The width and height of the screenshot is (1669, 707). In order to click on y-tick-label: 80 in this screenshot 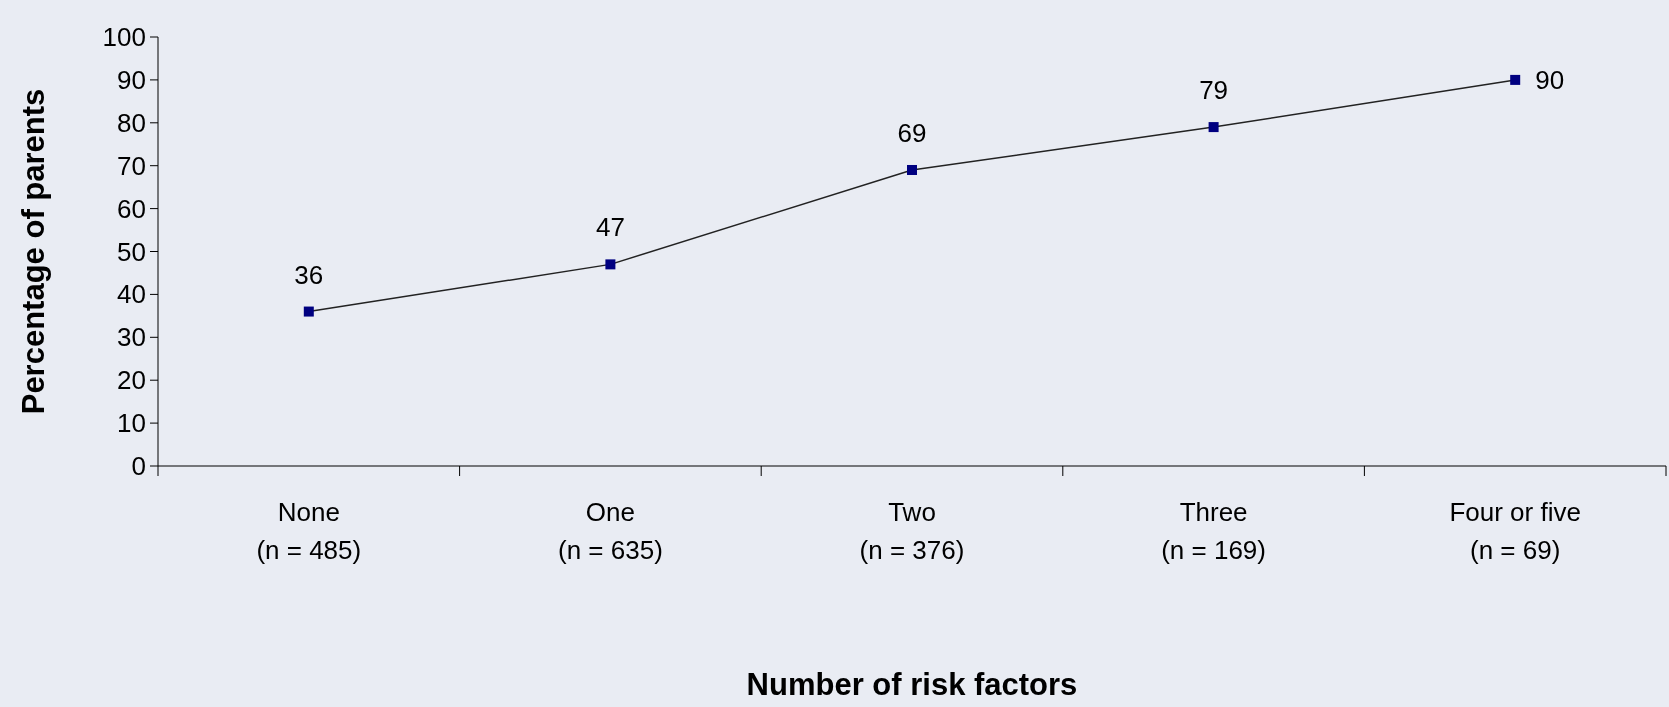, I will do `click(131, 122)`.